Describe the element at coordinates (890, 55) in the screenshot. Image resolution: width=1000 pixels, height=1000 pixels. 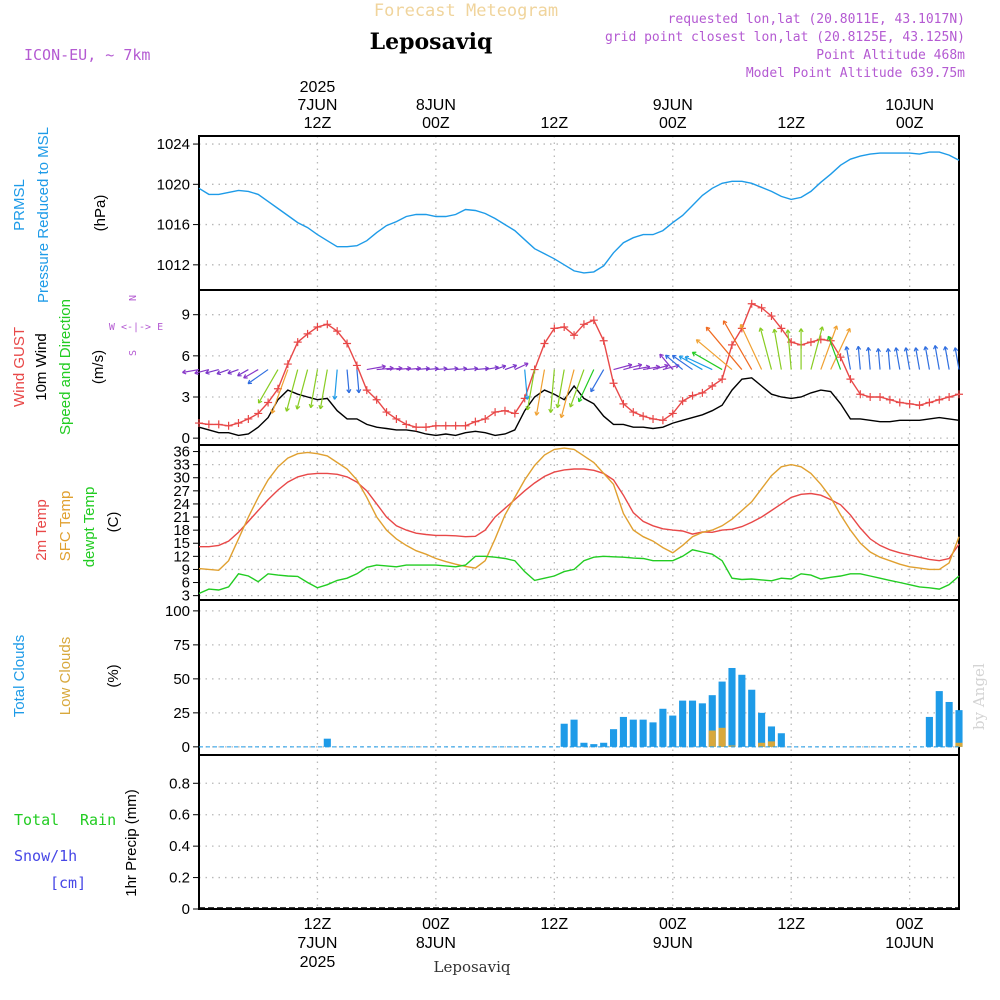
I see `point-altitude: Point Altitude 468m` at that location.